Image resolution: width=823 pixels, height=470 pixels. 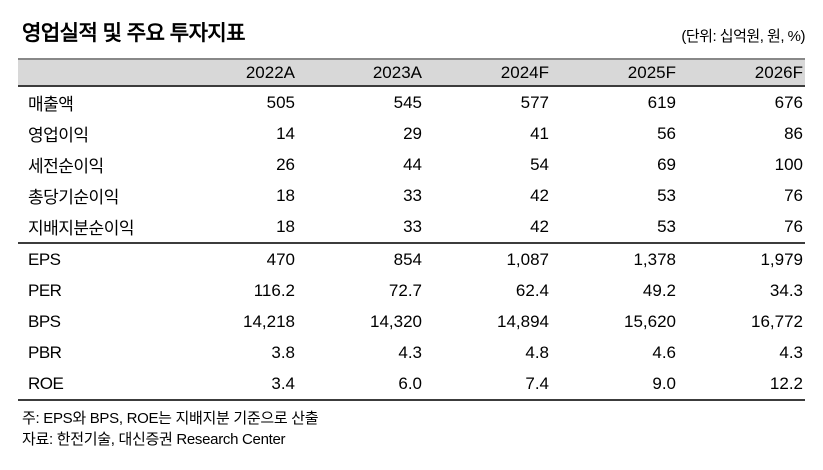 I want to click on cell: 470, so click(x=280, y=259).